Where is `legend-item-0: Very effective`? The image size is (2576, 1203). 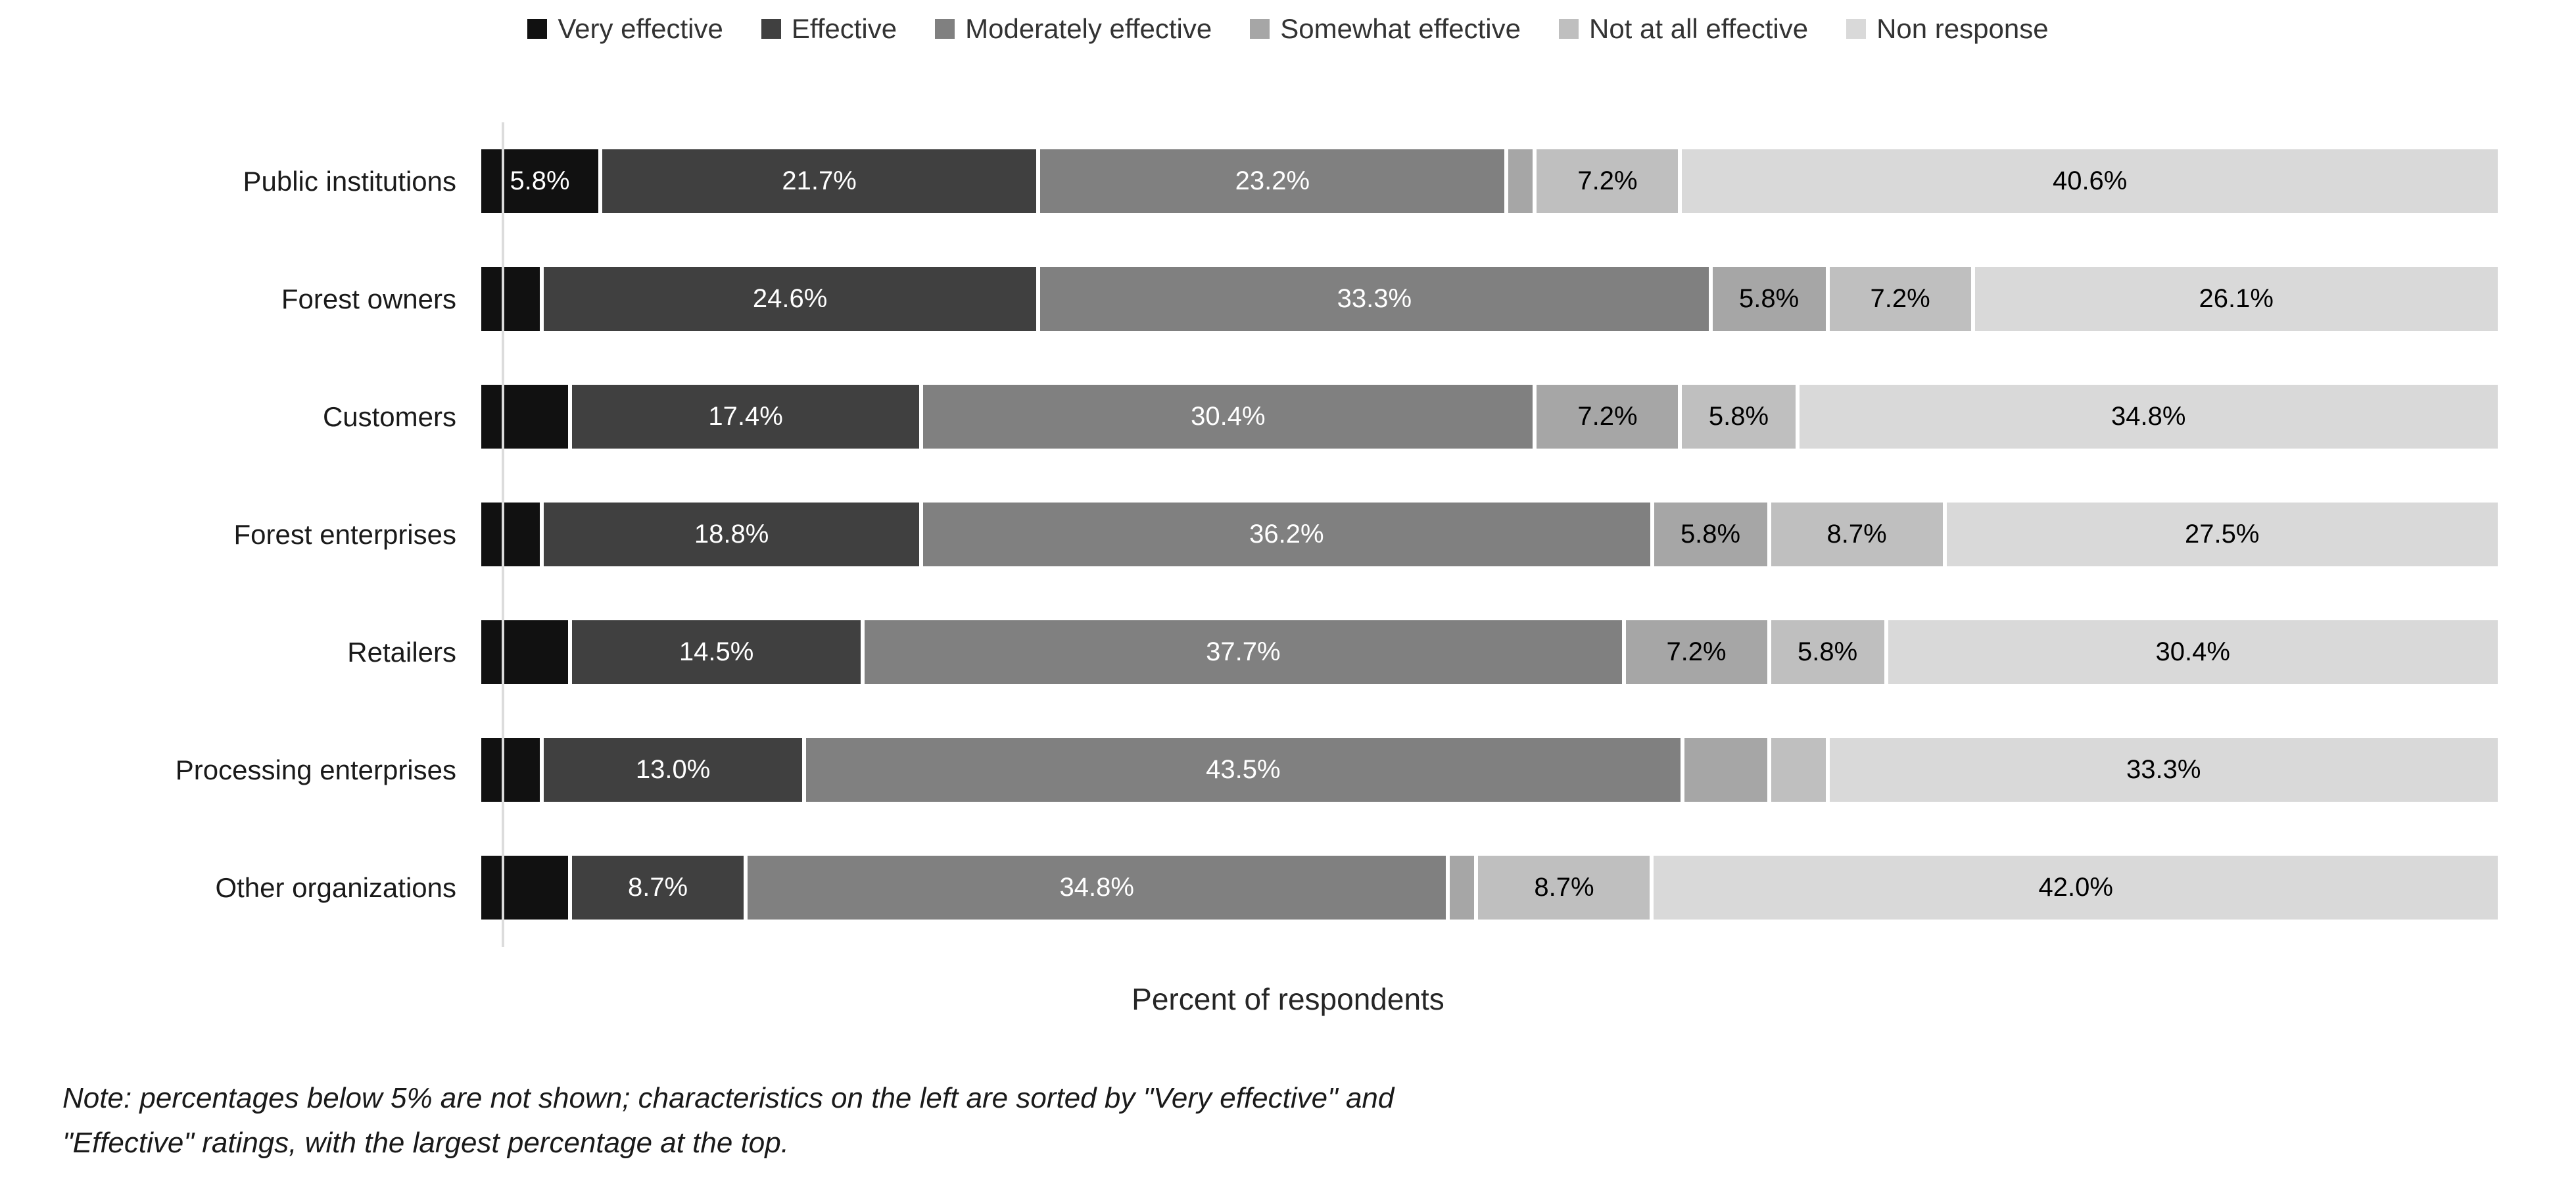 legend-item-0: Very effective is located at coordinates (625, 29).